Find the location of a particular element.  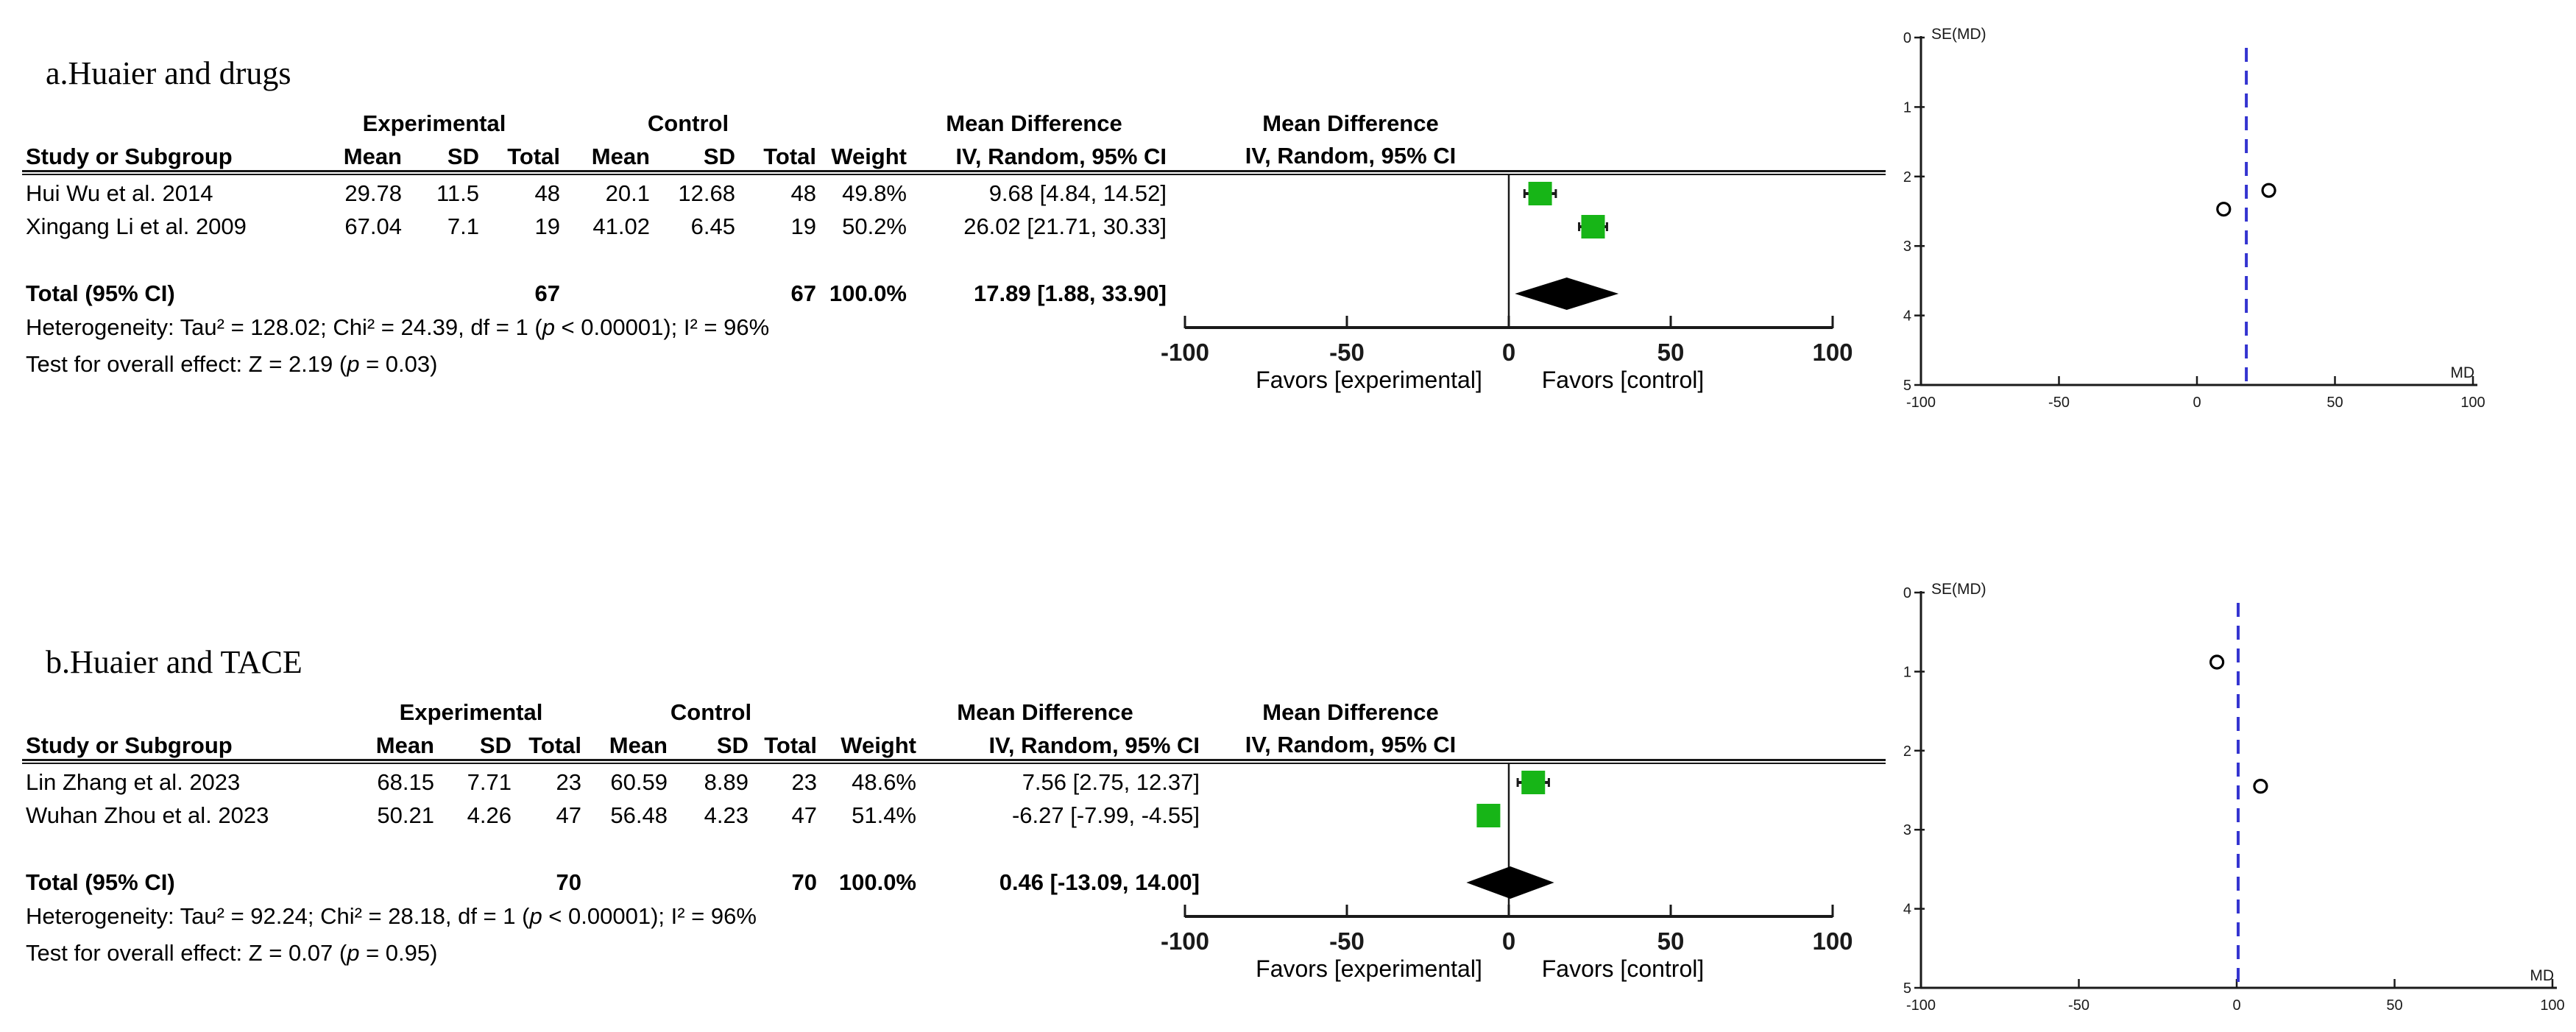

exp-total: 23 is located at coordinates (568, 782).